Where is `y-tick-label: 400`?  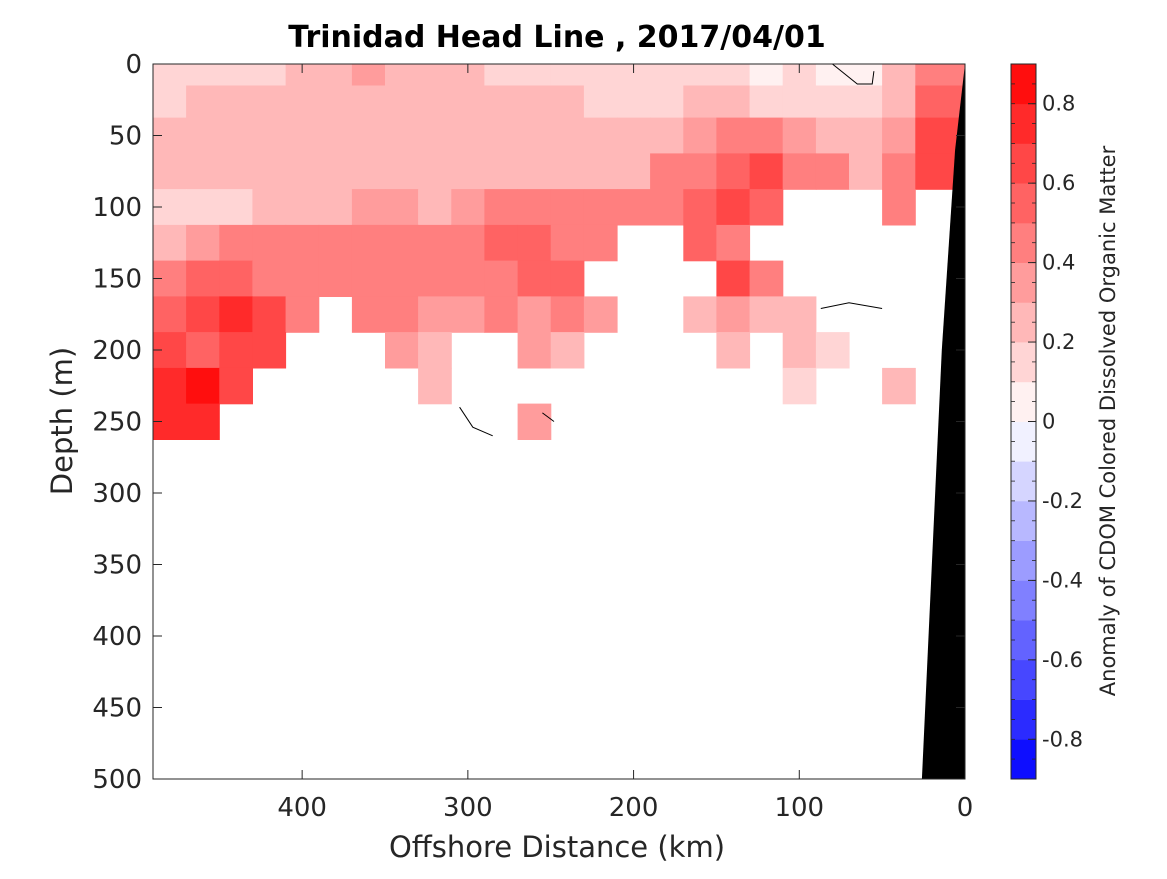 y-tick-label: 400 is located at coordinates (117, 637).